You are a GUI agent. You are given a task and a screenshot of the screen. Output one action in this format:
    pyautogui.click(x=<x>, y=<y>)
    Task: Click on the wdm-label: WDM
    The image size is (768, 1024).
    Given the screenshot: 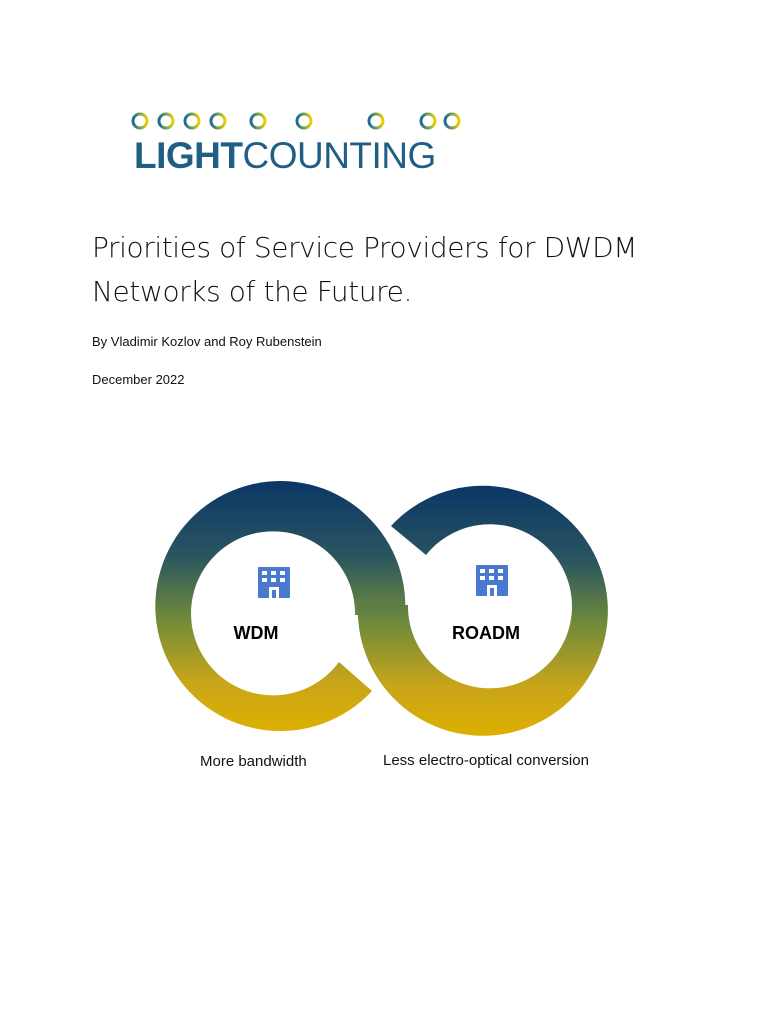 What is the action you would take?
    pyautogui.click(x=256, y=633)
    